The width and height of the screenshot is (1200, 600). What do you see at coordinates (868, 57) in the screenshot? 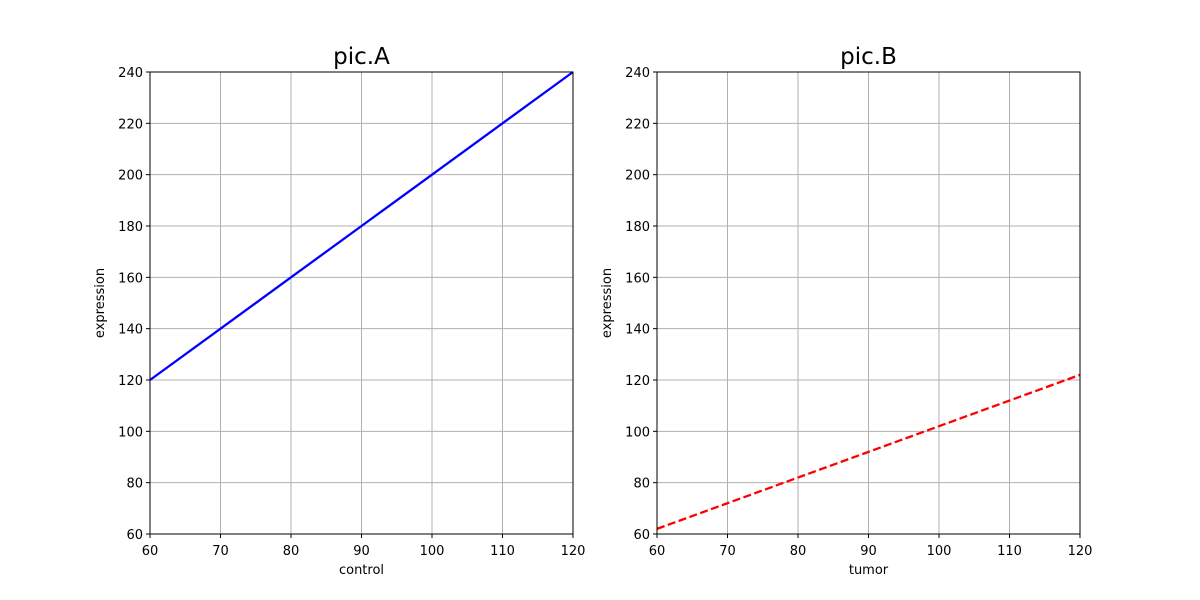
I see `chart-title: pic.B` at bounding box center [868, 57].